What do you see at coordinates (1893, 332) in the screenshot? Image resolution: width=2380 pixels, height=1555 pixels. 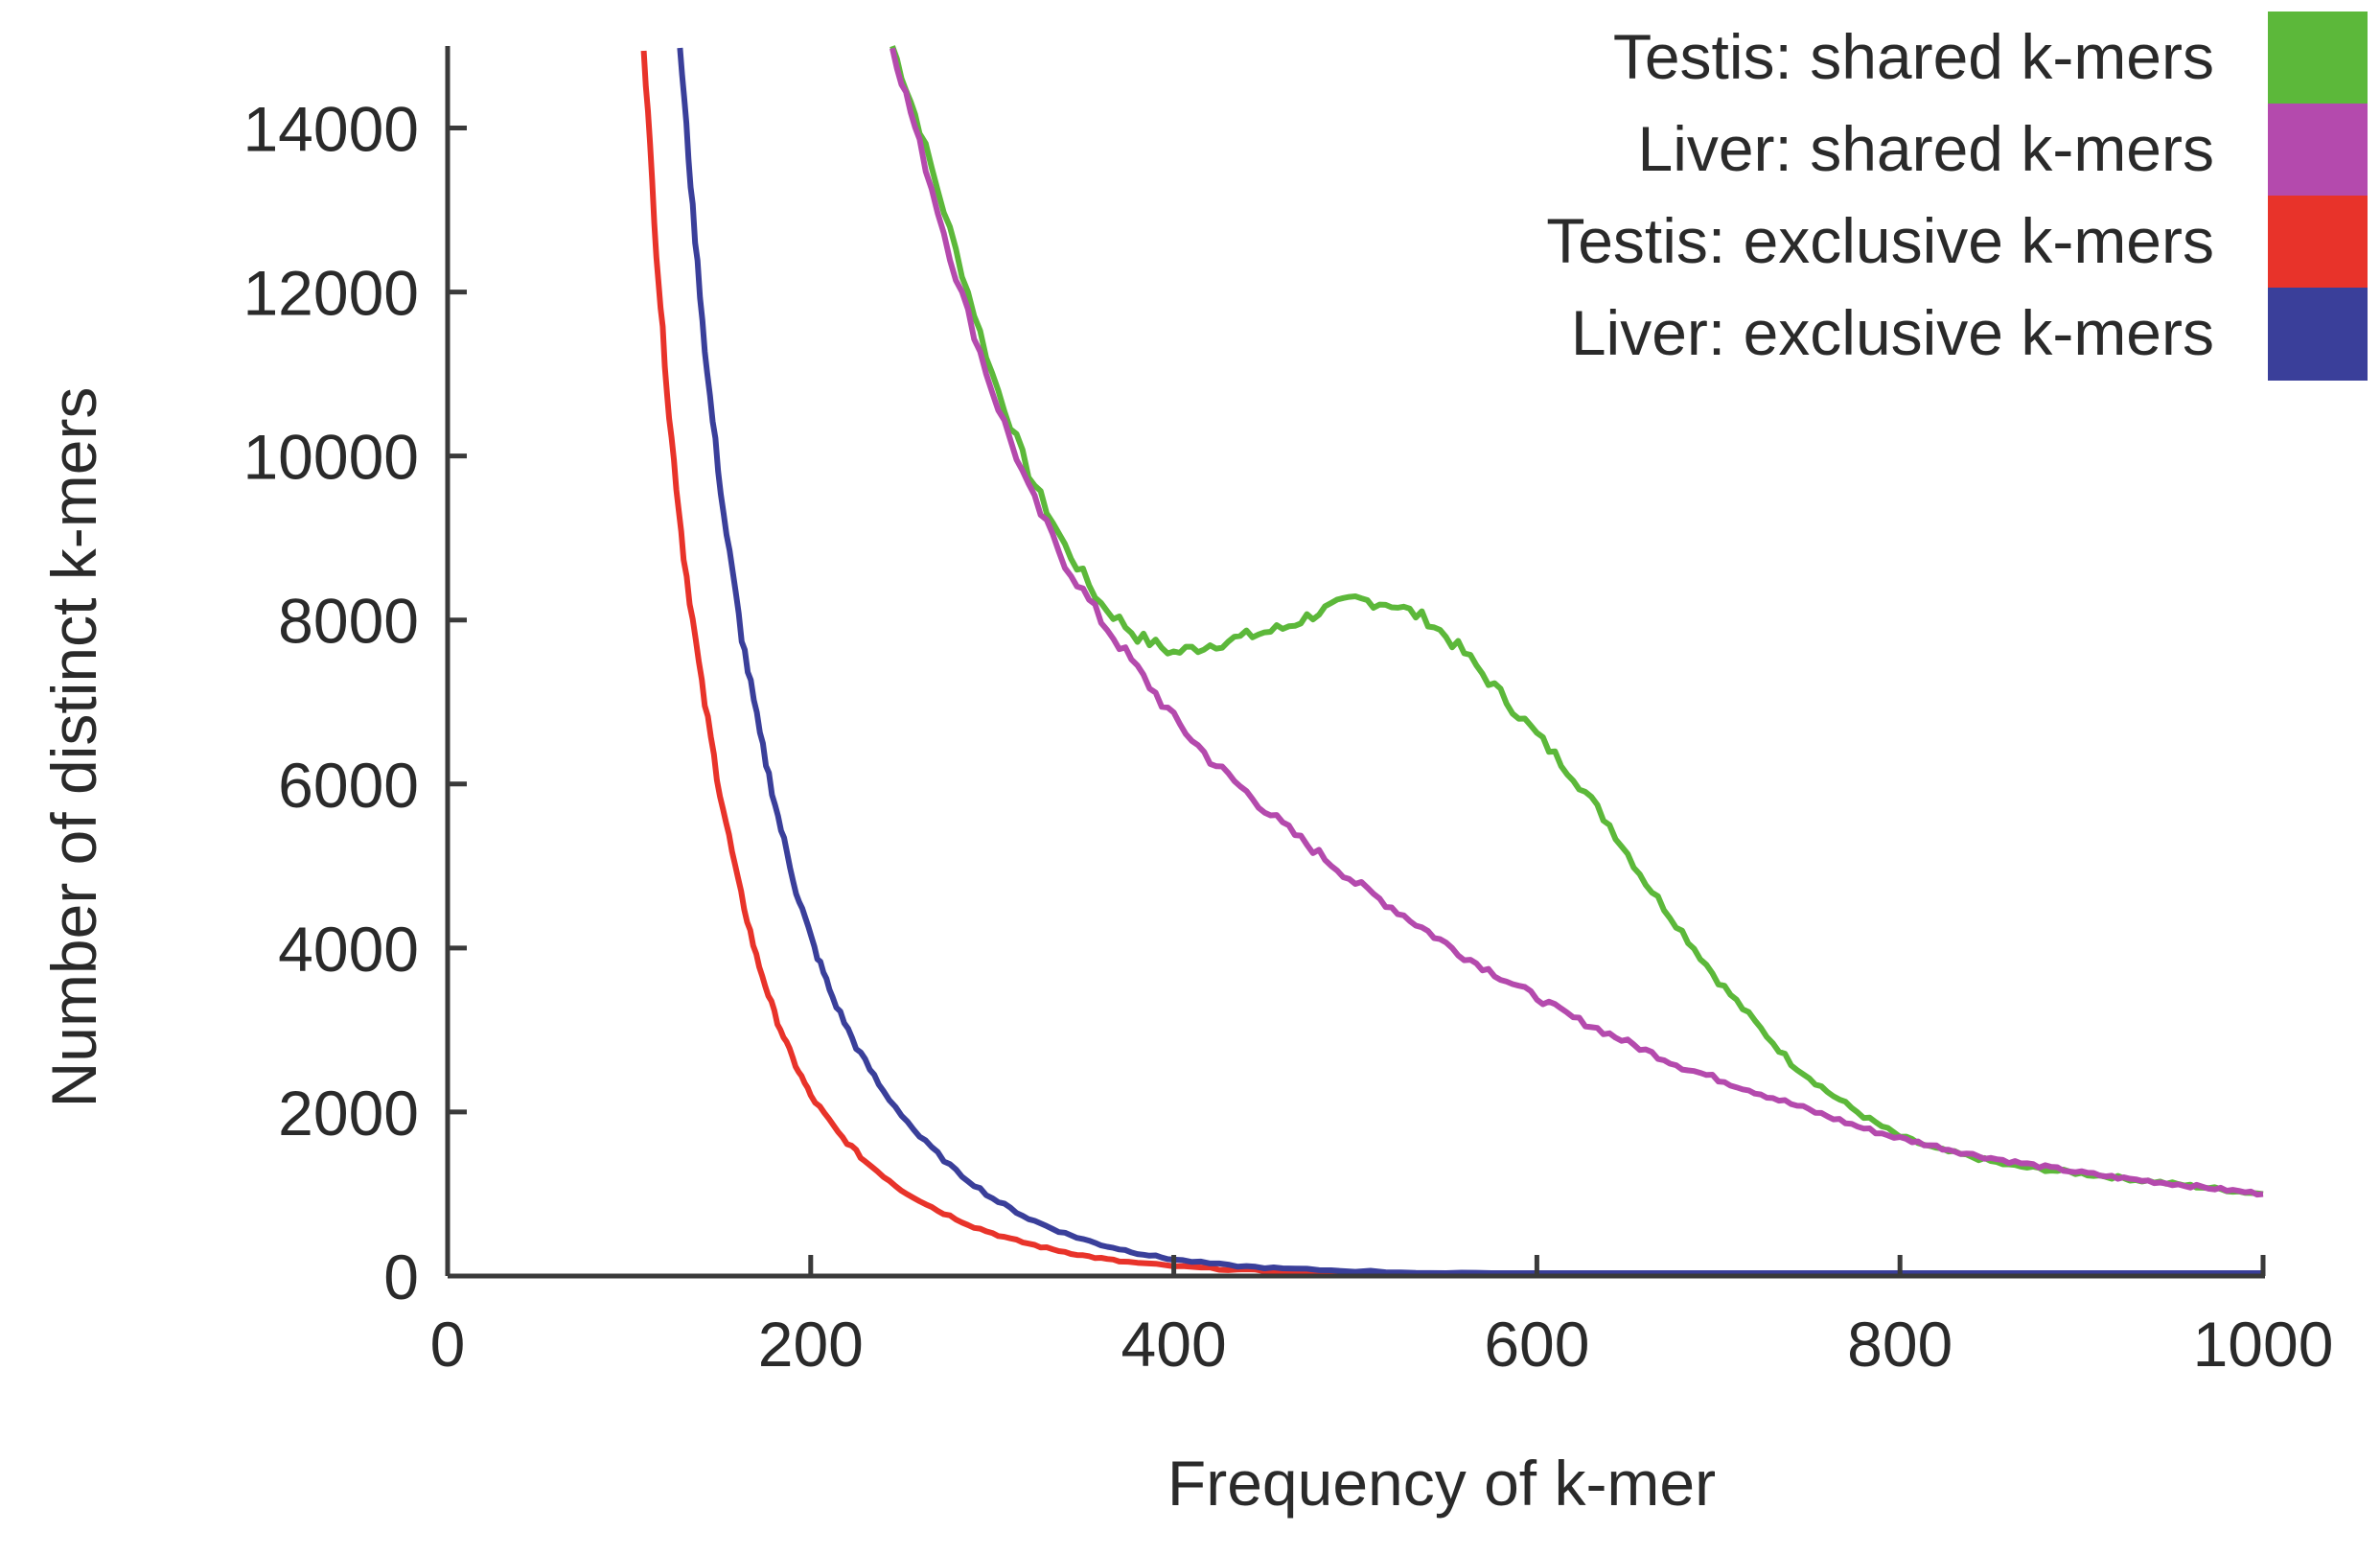 I see `legend-label: Liver: exclusive k-mers` at bounding box center [1893, 332].